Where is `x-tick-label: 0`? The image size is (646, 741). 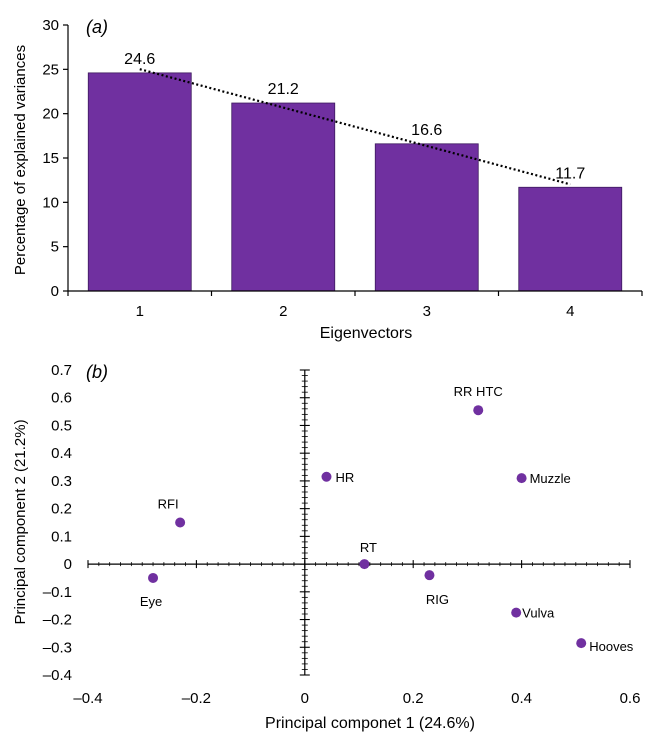
x-tick-label: 0 is located at coordinates (305, 698).